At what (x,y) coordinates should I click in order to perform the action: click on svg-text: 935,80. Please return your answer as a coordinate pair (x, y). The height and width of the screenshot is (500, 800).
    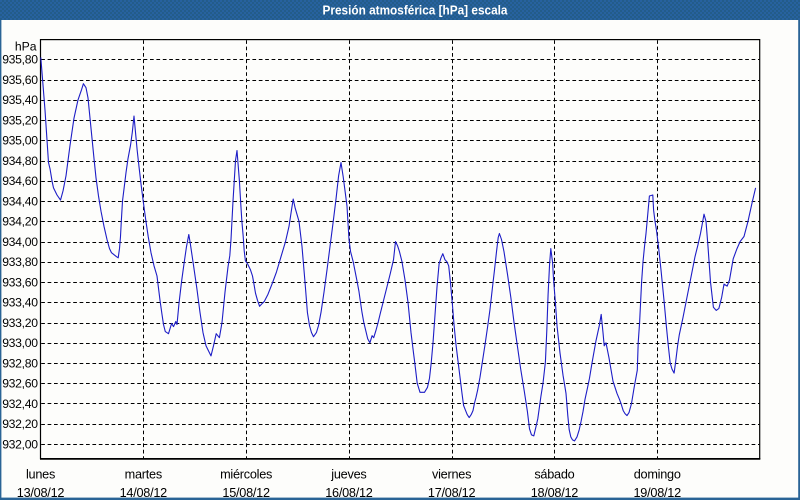
    Looking at the image, I should click on (20, 60).